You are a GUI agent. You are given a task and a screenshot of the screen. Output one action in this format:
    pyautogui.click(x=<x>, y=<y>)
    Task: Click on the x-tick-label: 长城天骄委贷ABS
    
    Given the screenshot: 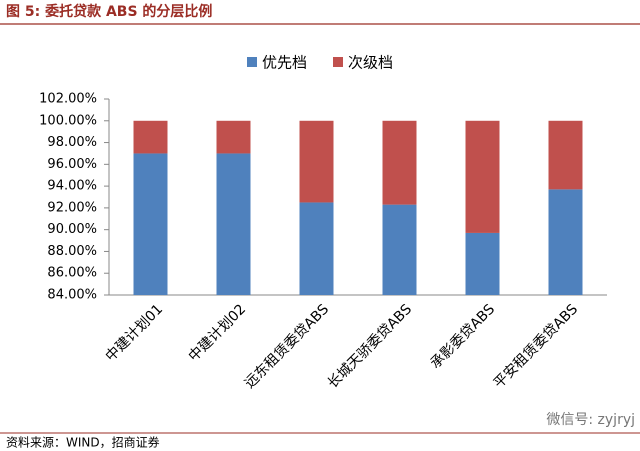 What is the action you would take?
    pyautogui.click(x=370, y=346)
    